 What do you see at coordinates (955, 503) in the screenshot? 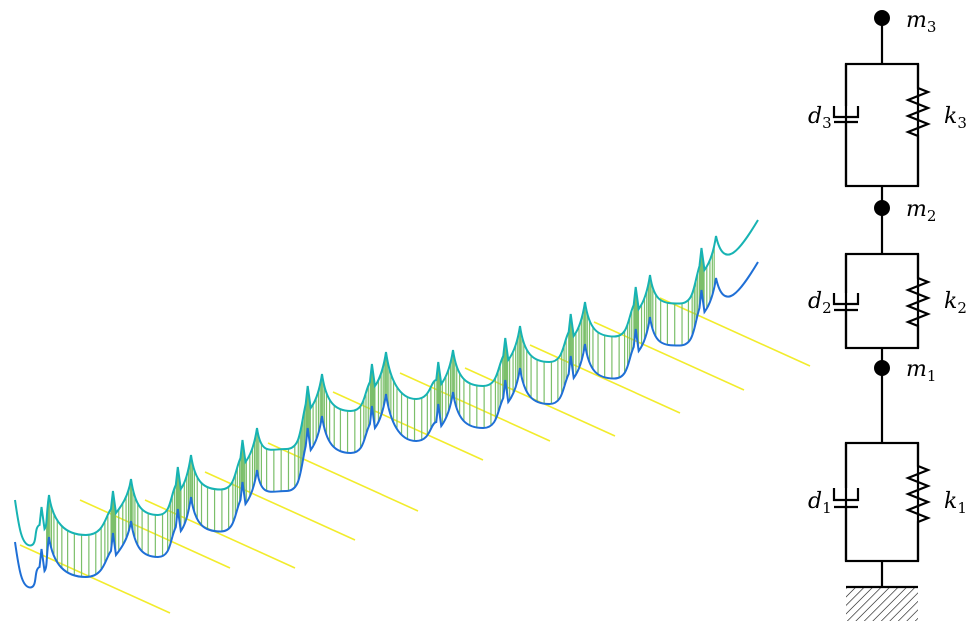
I see `label-k1: k1` at bounding box center [955, 503].